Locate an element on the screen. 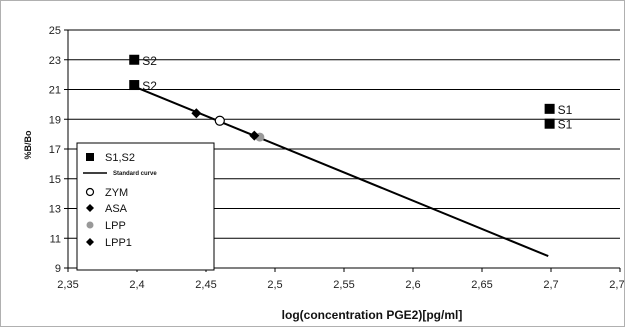 The height and width of the screenshot is (327, 625). y-tick-label: 19 is located at coordinates (55, 120).